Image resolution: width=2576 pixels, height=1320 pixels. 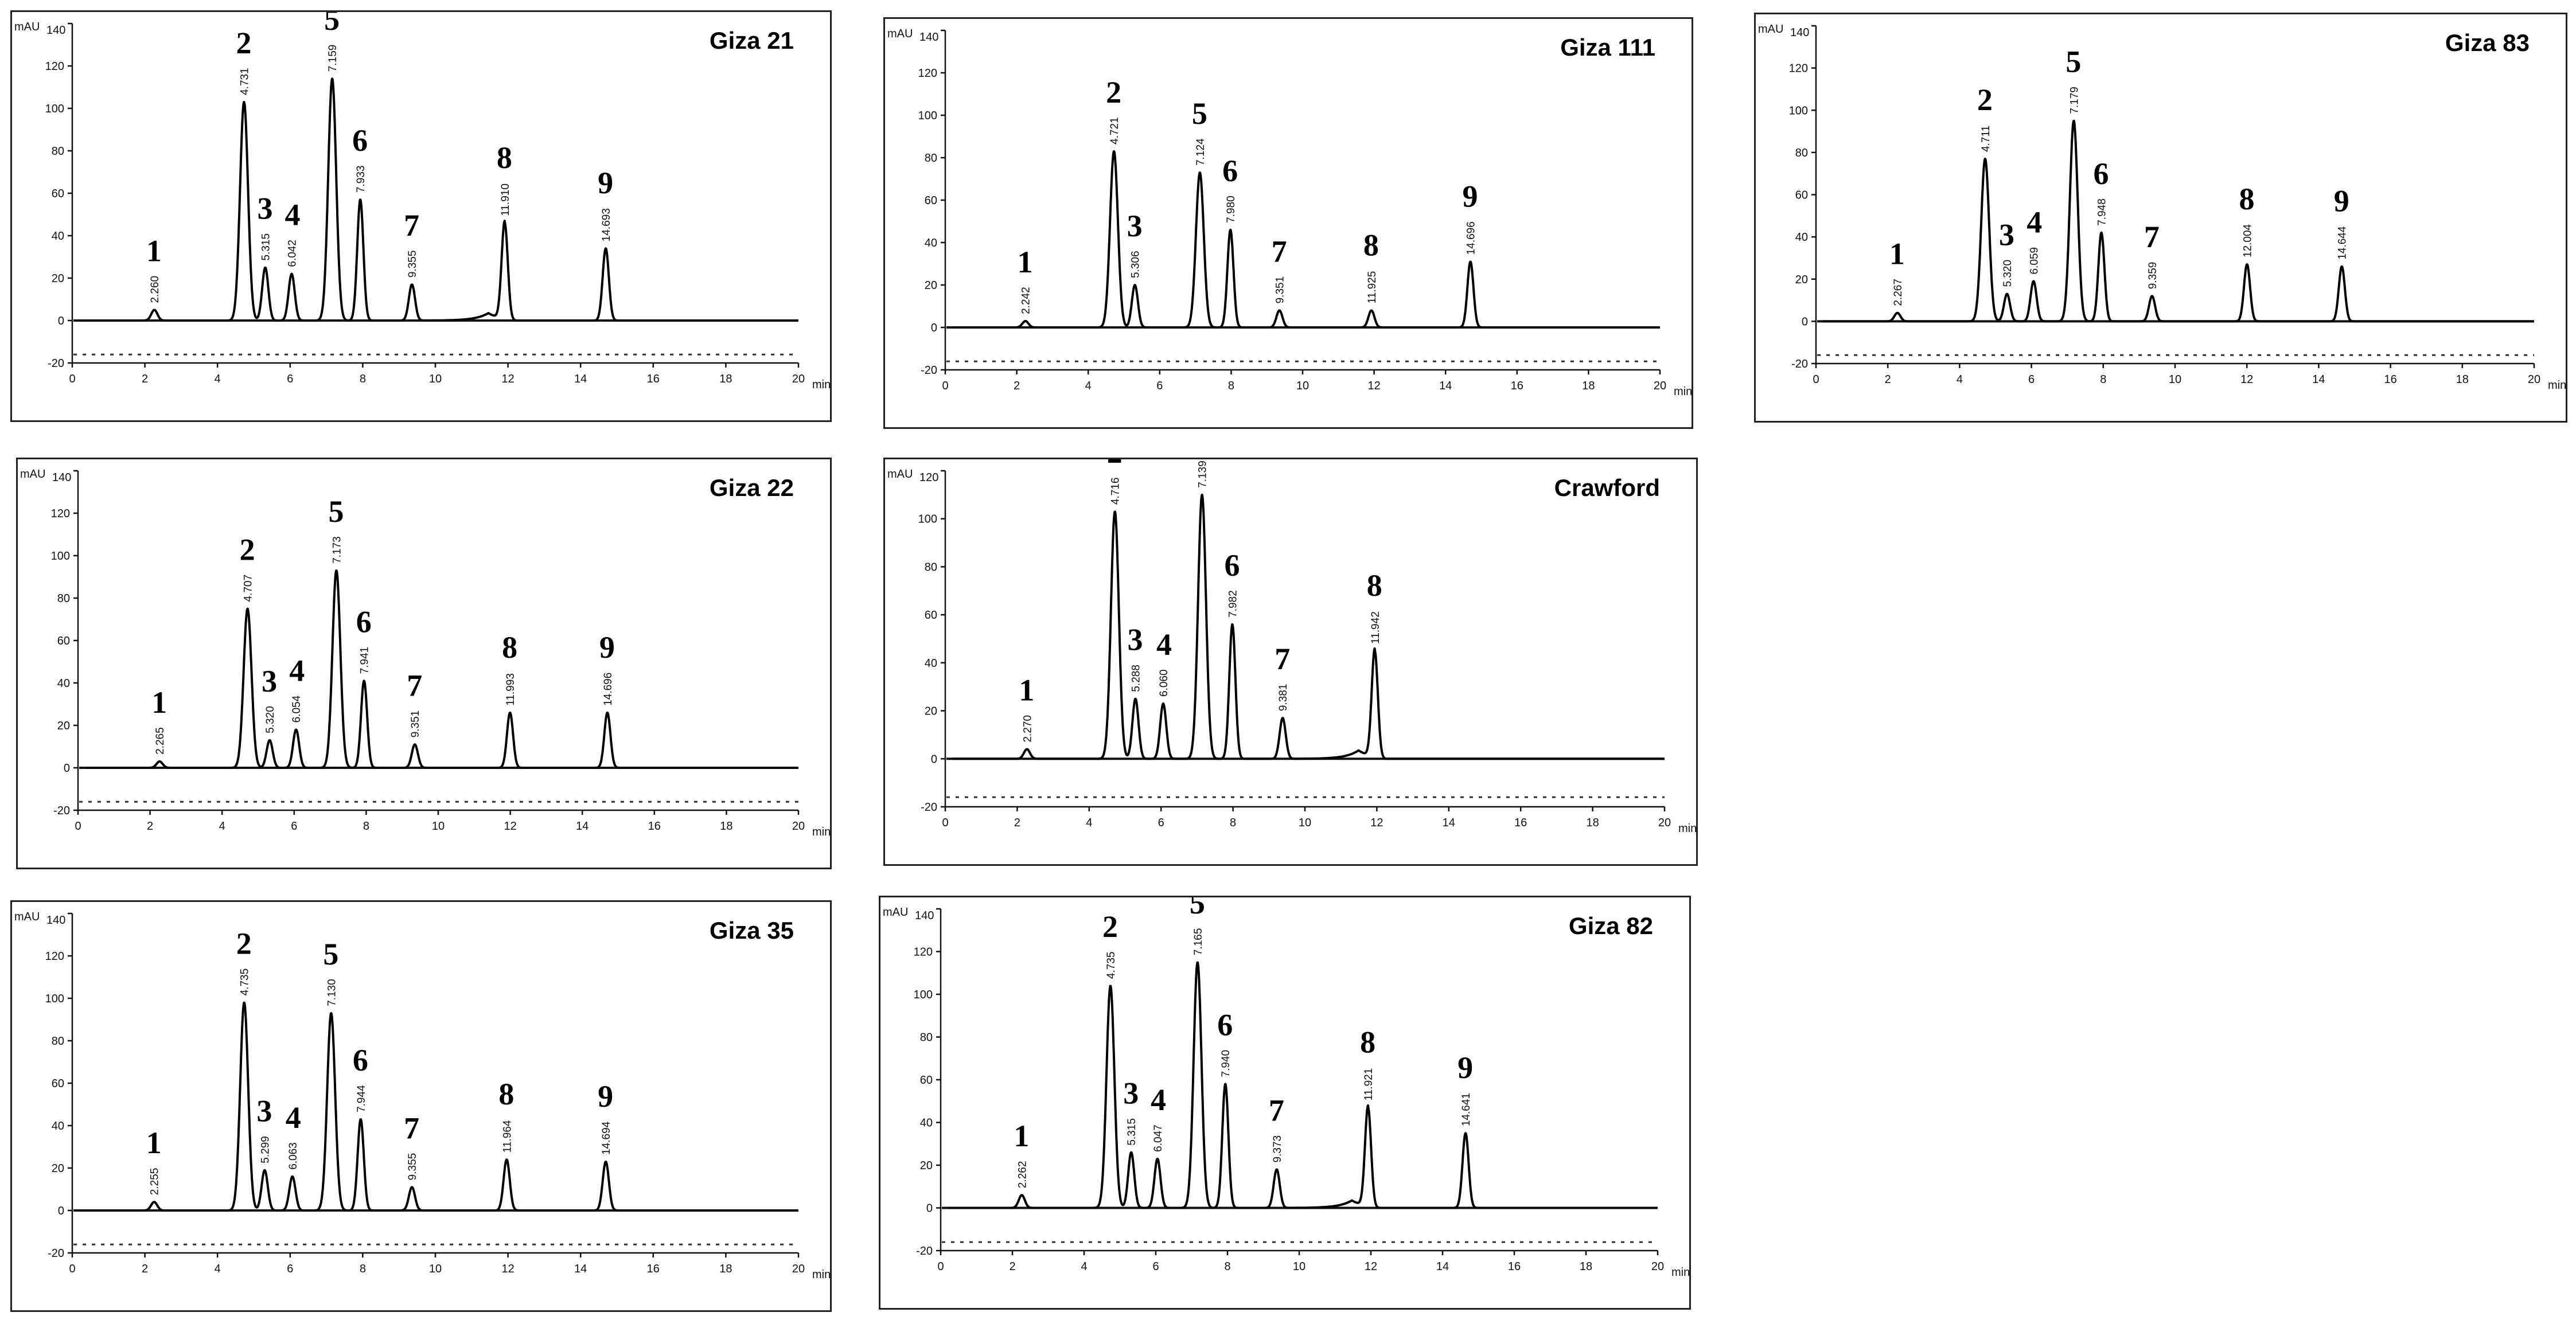 I want to click on peak-retention-time-label: 9.373, so click(x=1278, y=1149).